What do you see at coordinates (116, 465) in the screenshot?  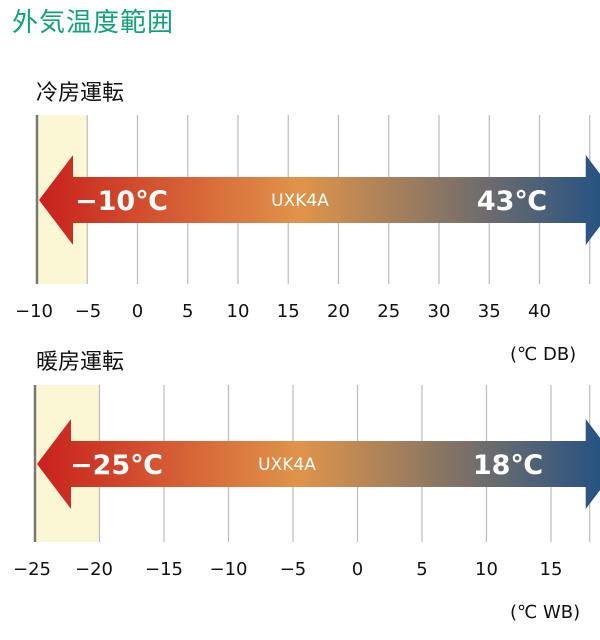 I see `range-min-label: −25℃` at bounding box center [116, 465].